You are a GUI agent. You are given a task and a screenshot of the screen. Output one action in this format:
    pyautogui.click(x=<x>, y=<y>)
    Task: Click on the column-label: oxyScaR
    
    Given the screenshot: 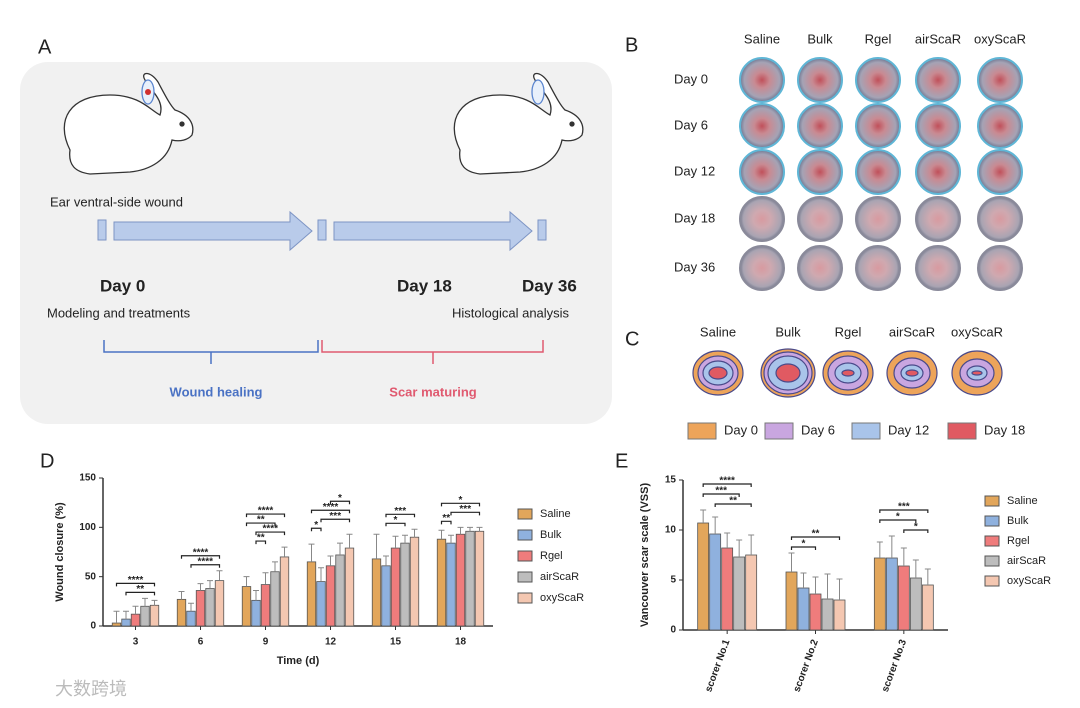 What is the action you would take?
    pyautogui.click(x=977, y=331)
    